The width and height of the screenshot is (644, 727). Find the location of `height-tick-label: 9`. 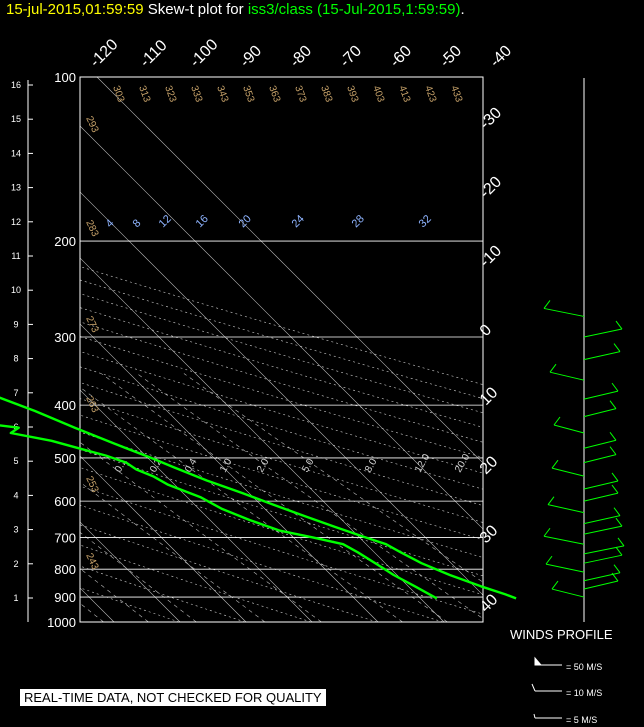

height-tick-label: 9 is located at coordinates (15, 324).